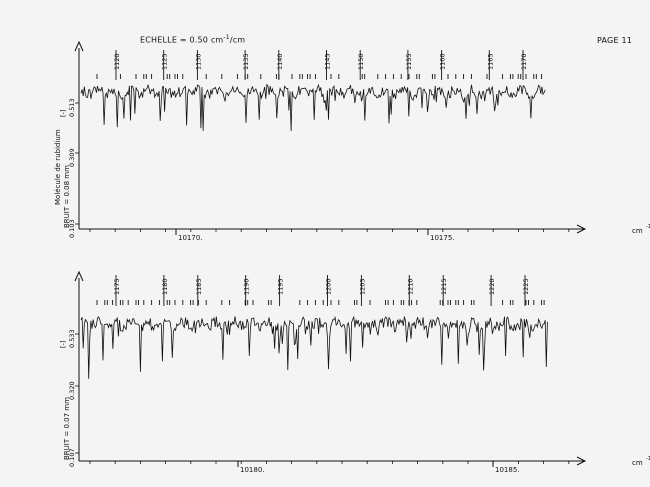 The width and height of the screenshot is (650, 487). I want to click on scale-exponent: -1, so click(226, 37).